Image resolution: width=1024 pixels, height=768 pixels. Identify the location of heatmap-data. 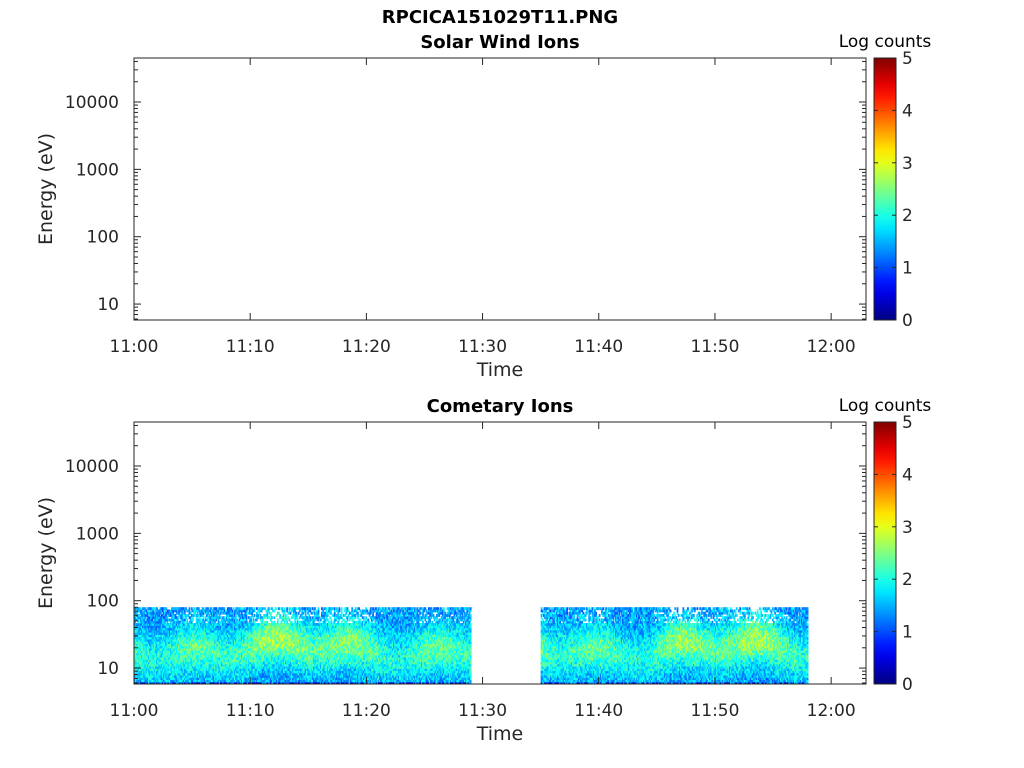
(471, 645).